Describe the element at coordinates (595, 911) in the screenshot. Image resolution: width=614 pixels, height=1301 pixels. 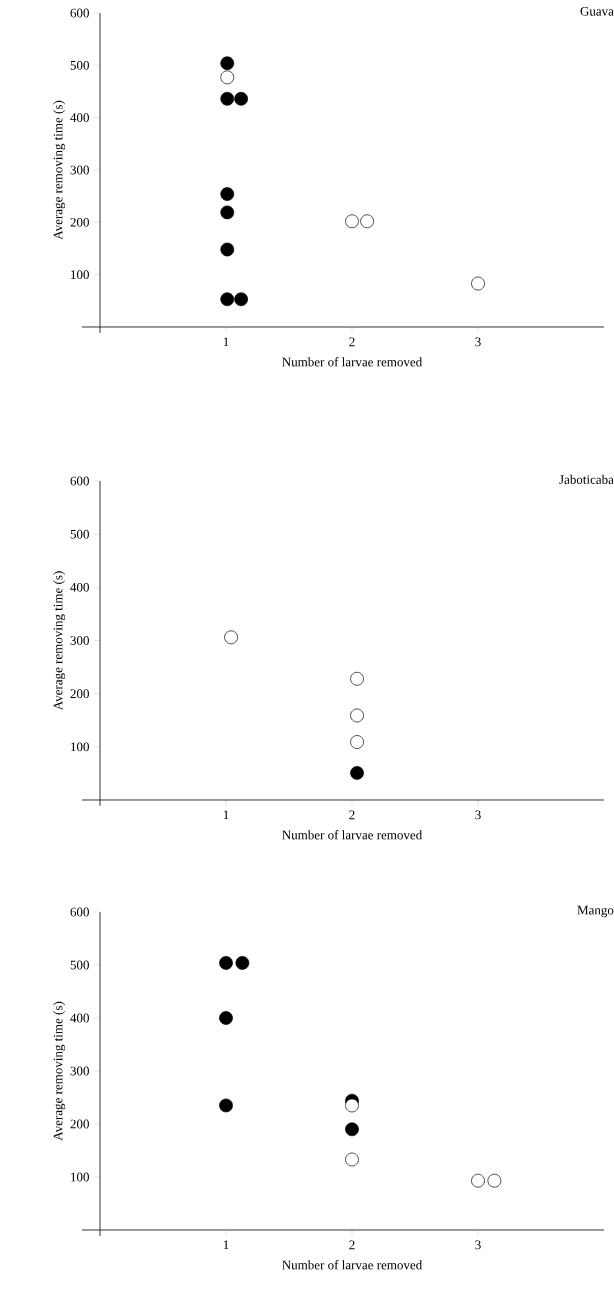
I see `chart-title: Mango` at that location.